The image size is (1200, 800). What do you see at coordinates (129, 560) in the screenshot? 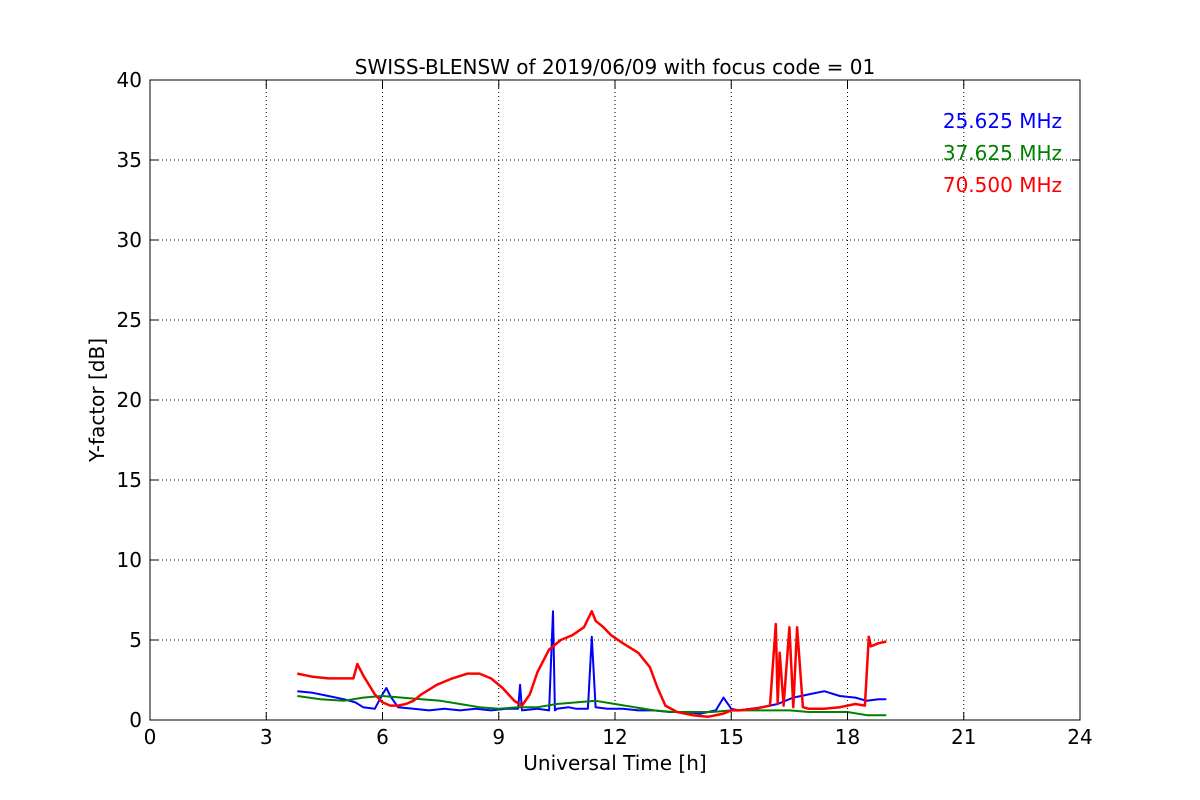
I see `y-tick-label: 10` at bounding box center [129, 560].